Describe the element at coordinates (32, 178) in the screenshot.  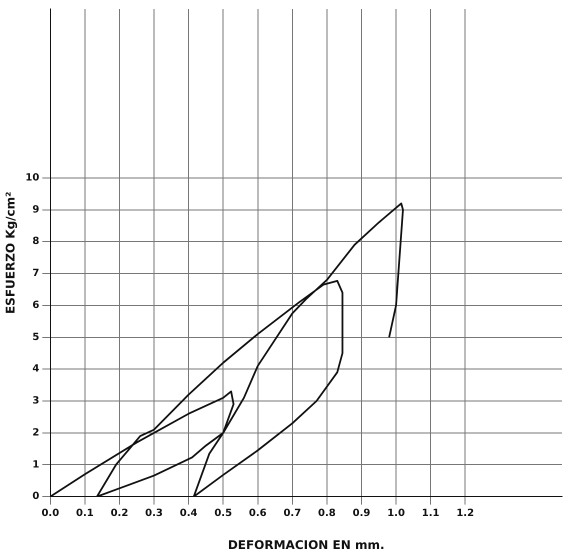
I see `y-tick-label: 10` at that location.